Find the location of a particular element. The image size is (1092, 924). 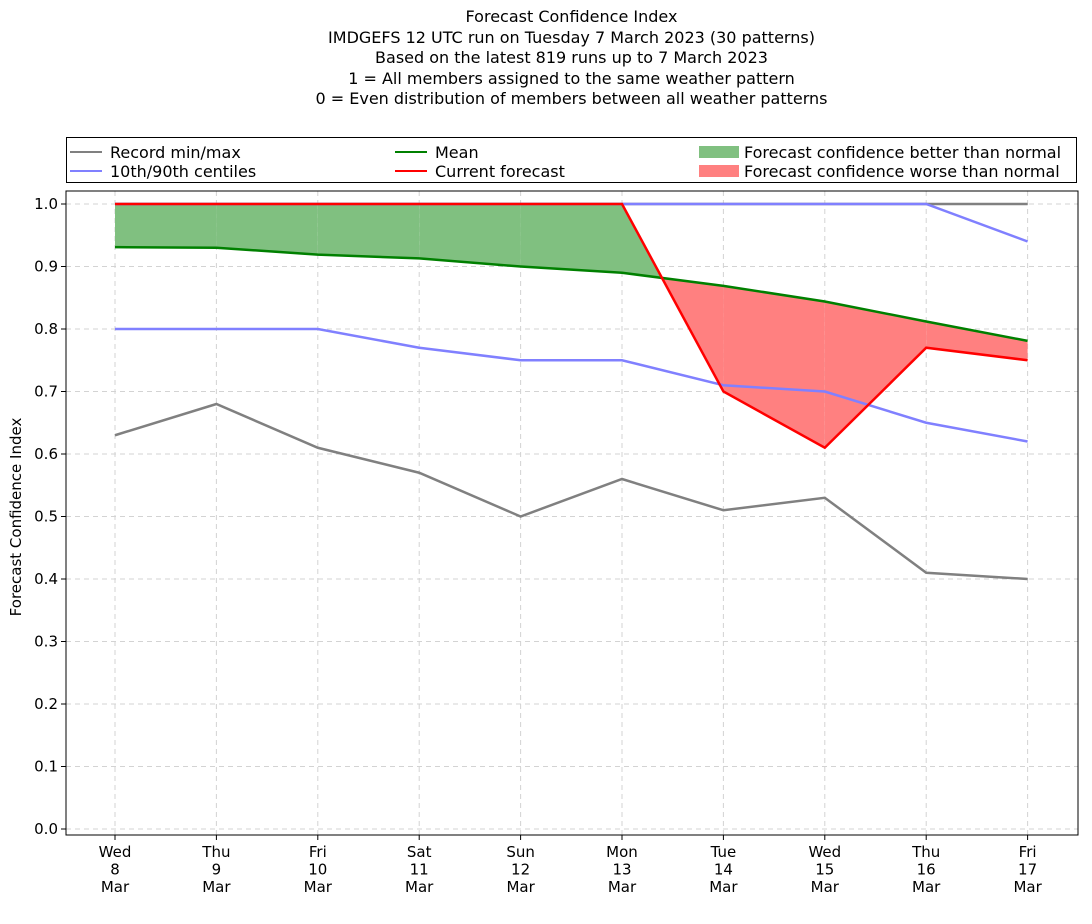

x-tick-label: 15 is located at coordinates (824, 870).